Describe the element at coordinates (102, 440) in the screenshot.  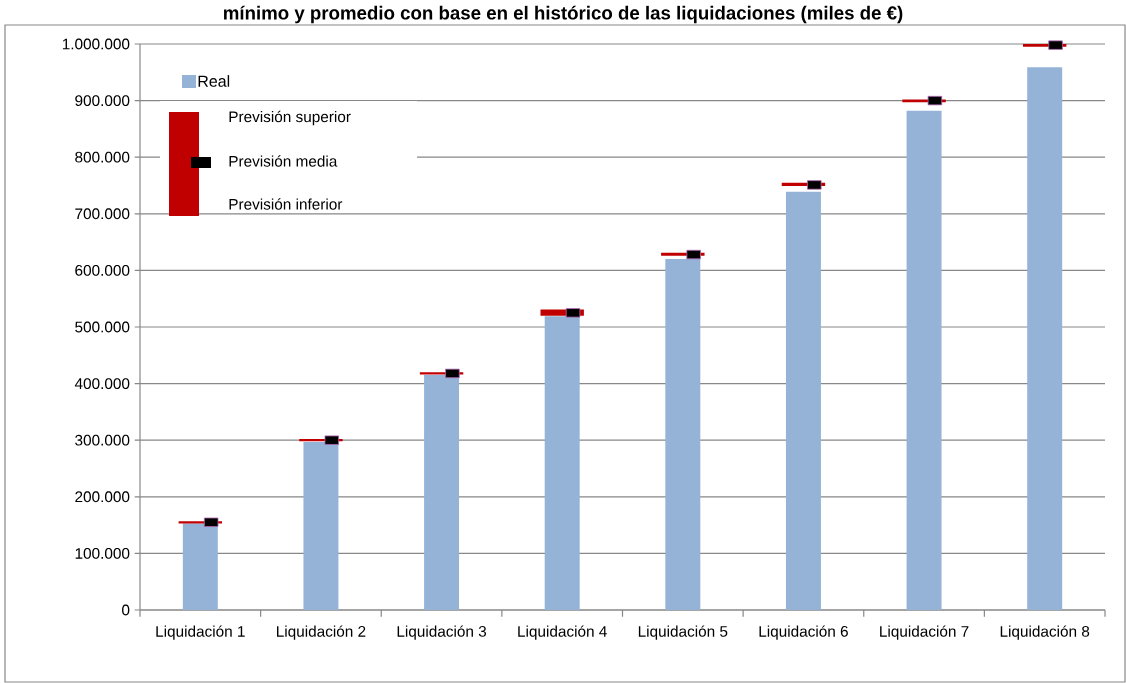
I see `y-tick-label: 300.000` at that location.